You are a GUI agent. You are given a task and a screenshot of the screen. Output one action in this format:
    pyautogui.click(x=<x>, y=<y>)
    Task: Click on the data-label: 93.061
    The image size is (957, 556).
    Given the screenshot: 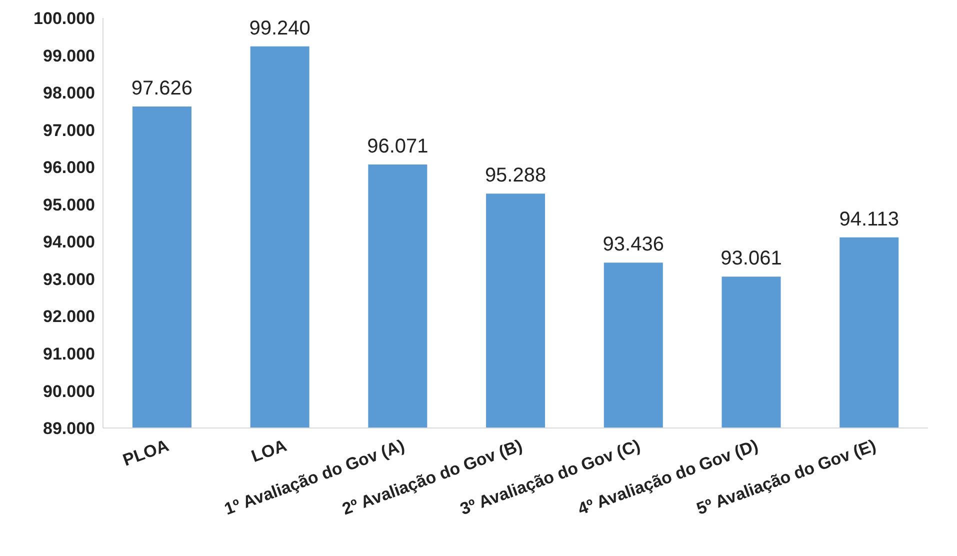 What is the action you would take?
    pyautogui.click(x=751, y=259)
    